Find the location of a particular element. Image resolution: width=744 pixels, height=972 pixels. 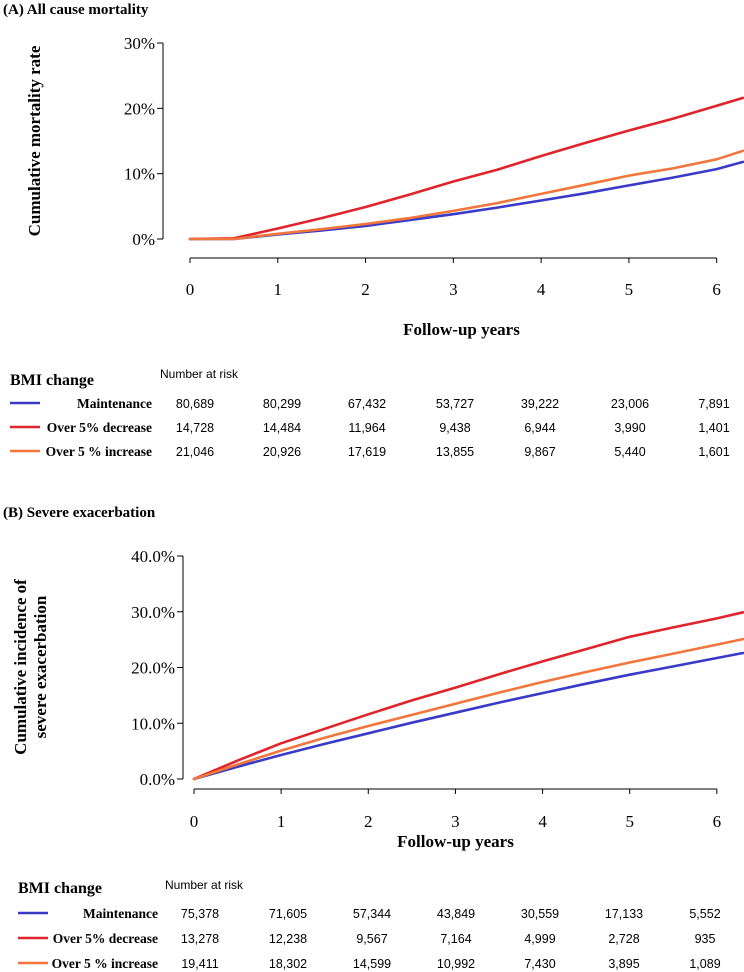

risk-number: 2,728 is located at coordinates (623, 939).